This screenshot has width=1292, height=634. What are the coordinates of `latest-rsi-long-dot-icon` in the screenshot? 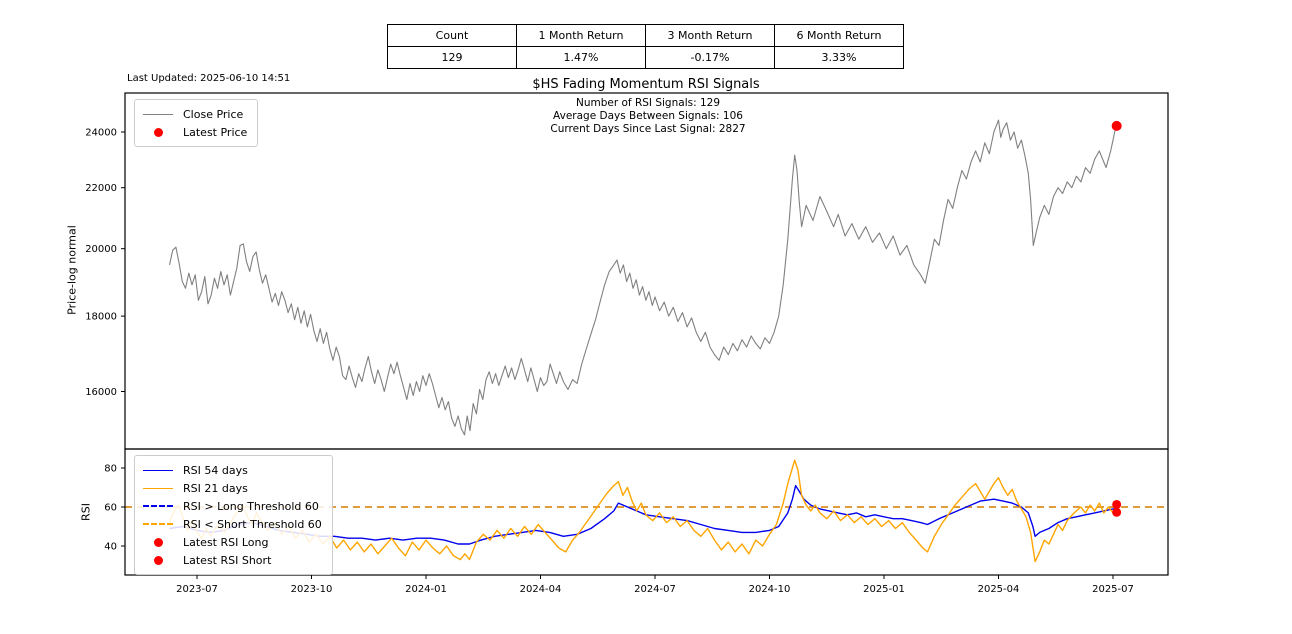 It's located at (158, 542).